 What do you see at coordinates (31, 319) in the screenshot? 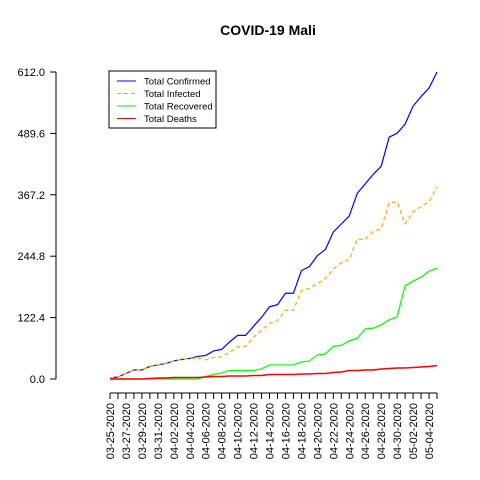
I see `y-tick-label: 122.4` at bounding box center [31, 319].